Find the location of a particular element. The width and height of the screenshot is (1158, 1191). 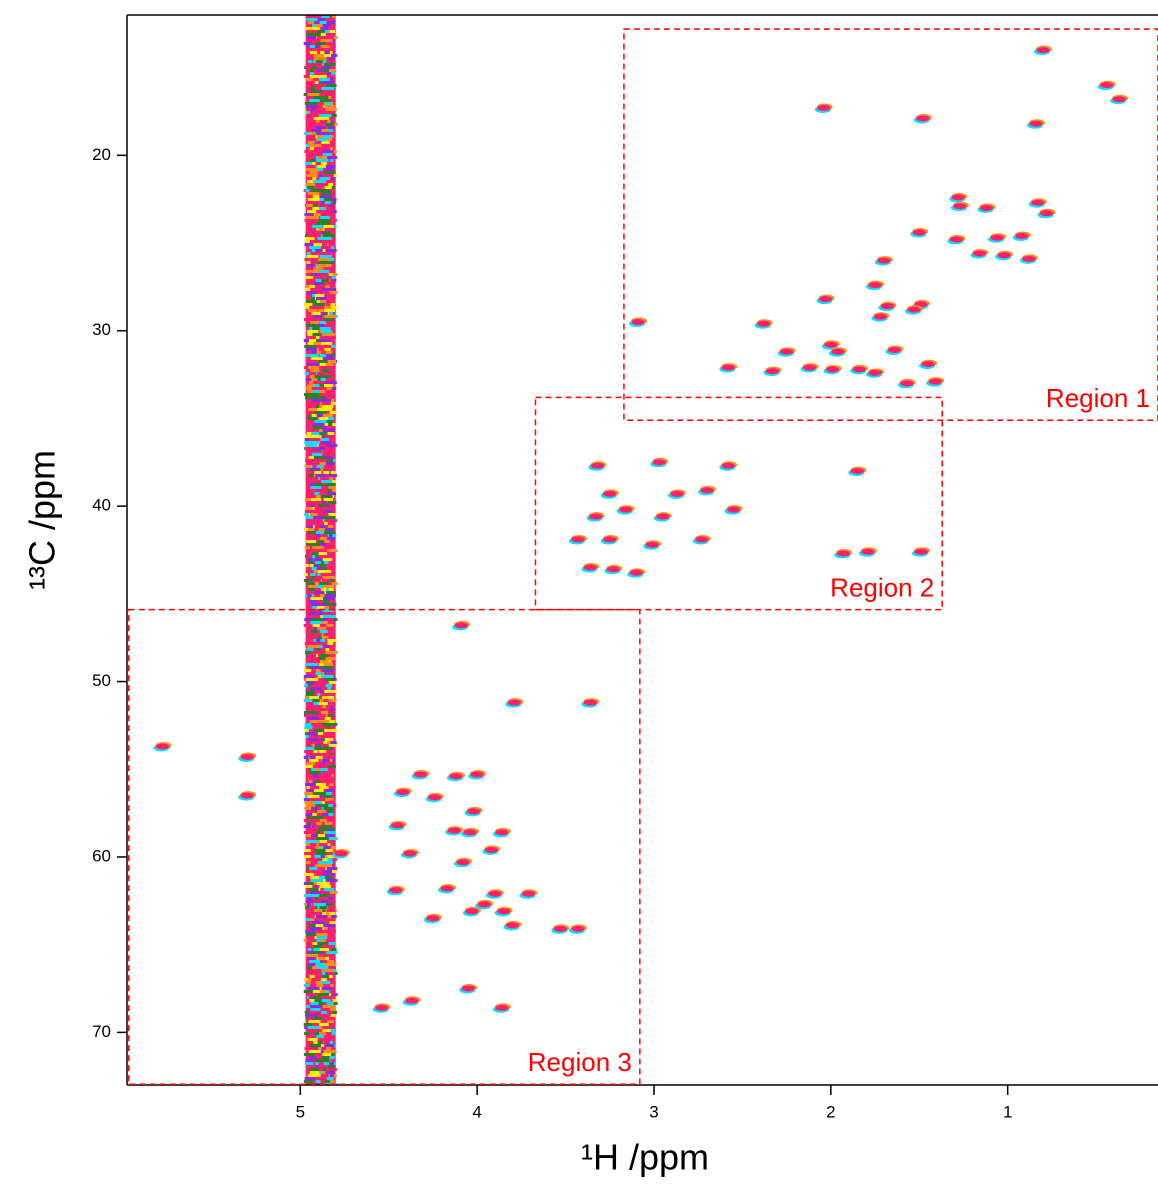

x-tick-label: 5 is located at coordinates (300, 1111).